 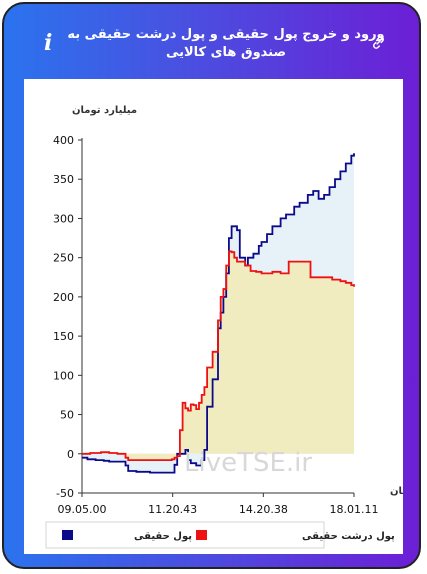 What do you see at coordinates (104, 110) in the screenshot?
I see `y-axis-label: میلیارد تومان` at bounding box center [104, 110].